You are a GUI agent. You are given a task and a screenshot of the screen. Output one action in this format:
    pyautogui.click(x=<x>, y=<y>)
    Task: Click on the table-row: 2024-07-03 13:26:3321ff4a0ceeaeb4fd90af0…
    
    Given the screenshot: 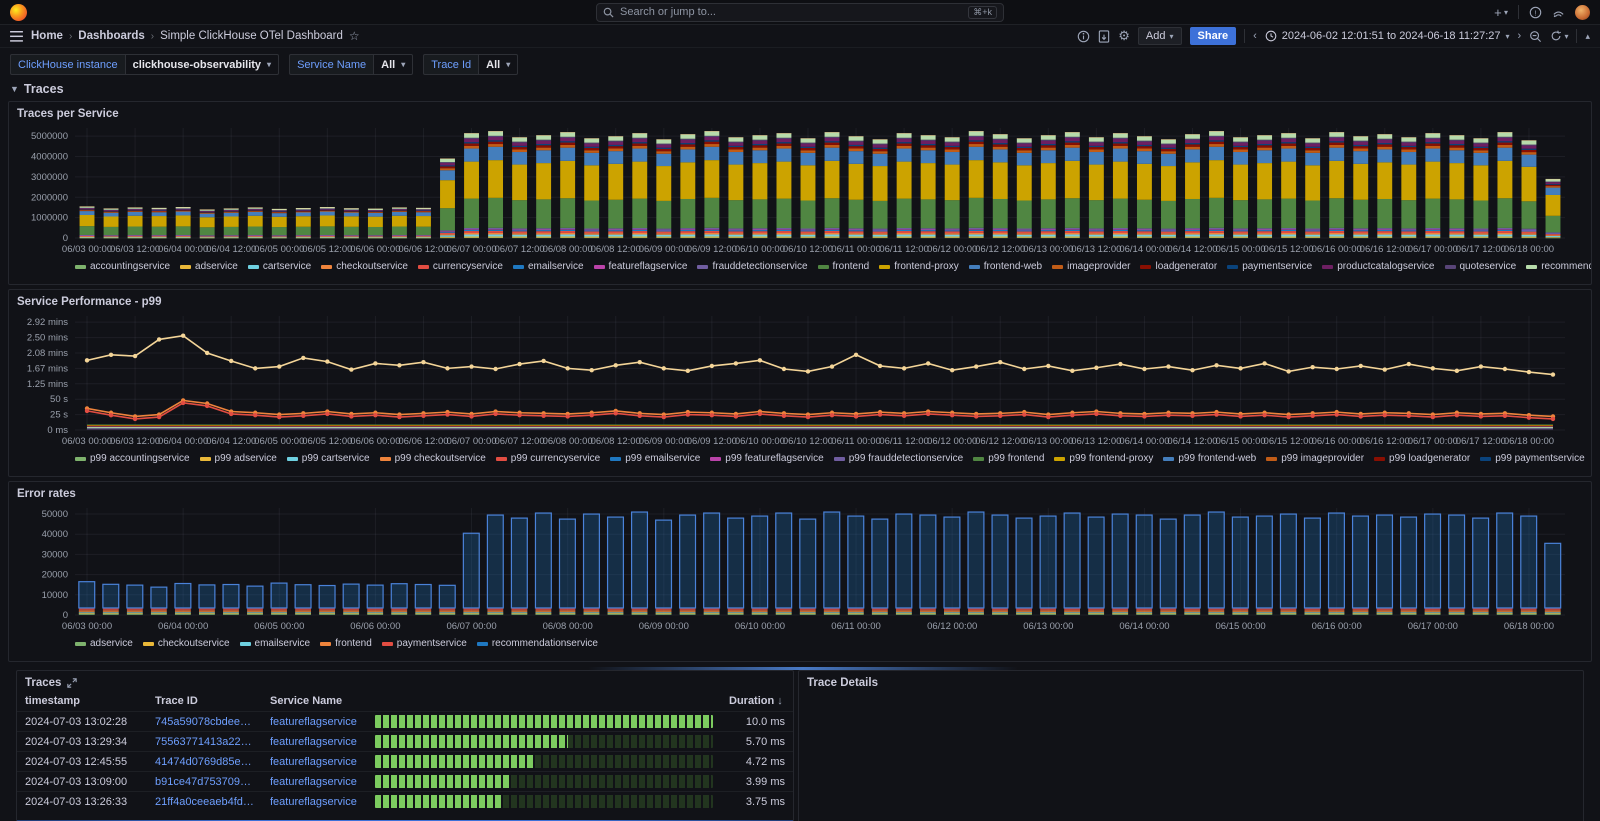 What is the action you would take?
    pyautogui.click(x=405, y=801)
    